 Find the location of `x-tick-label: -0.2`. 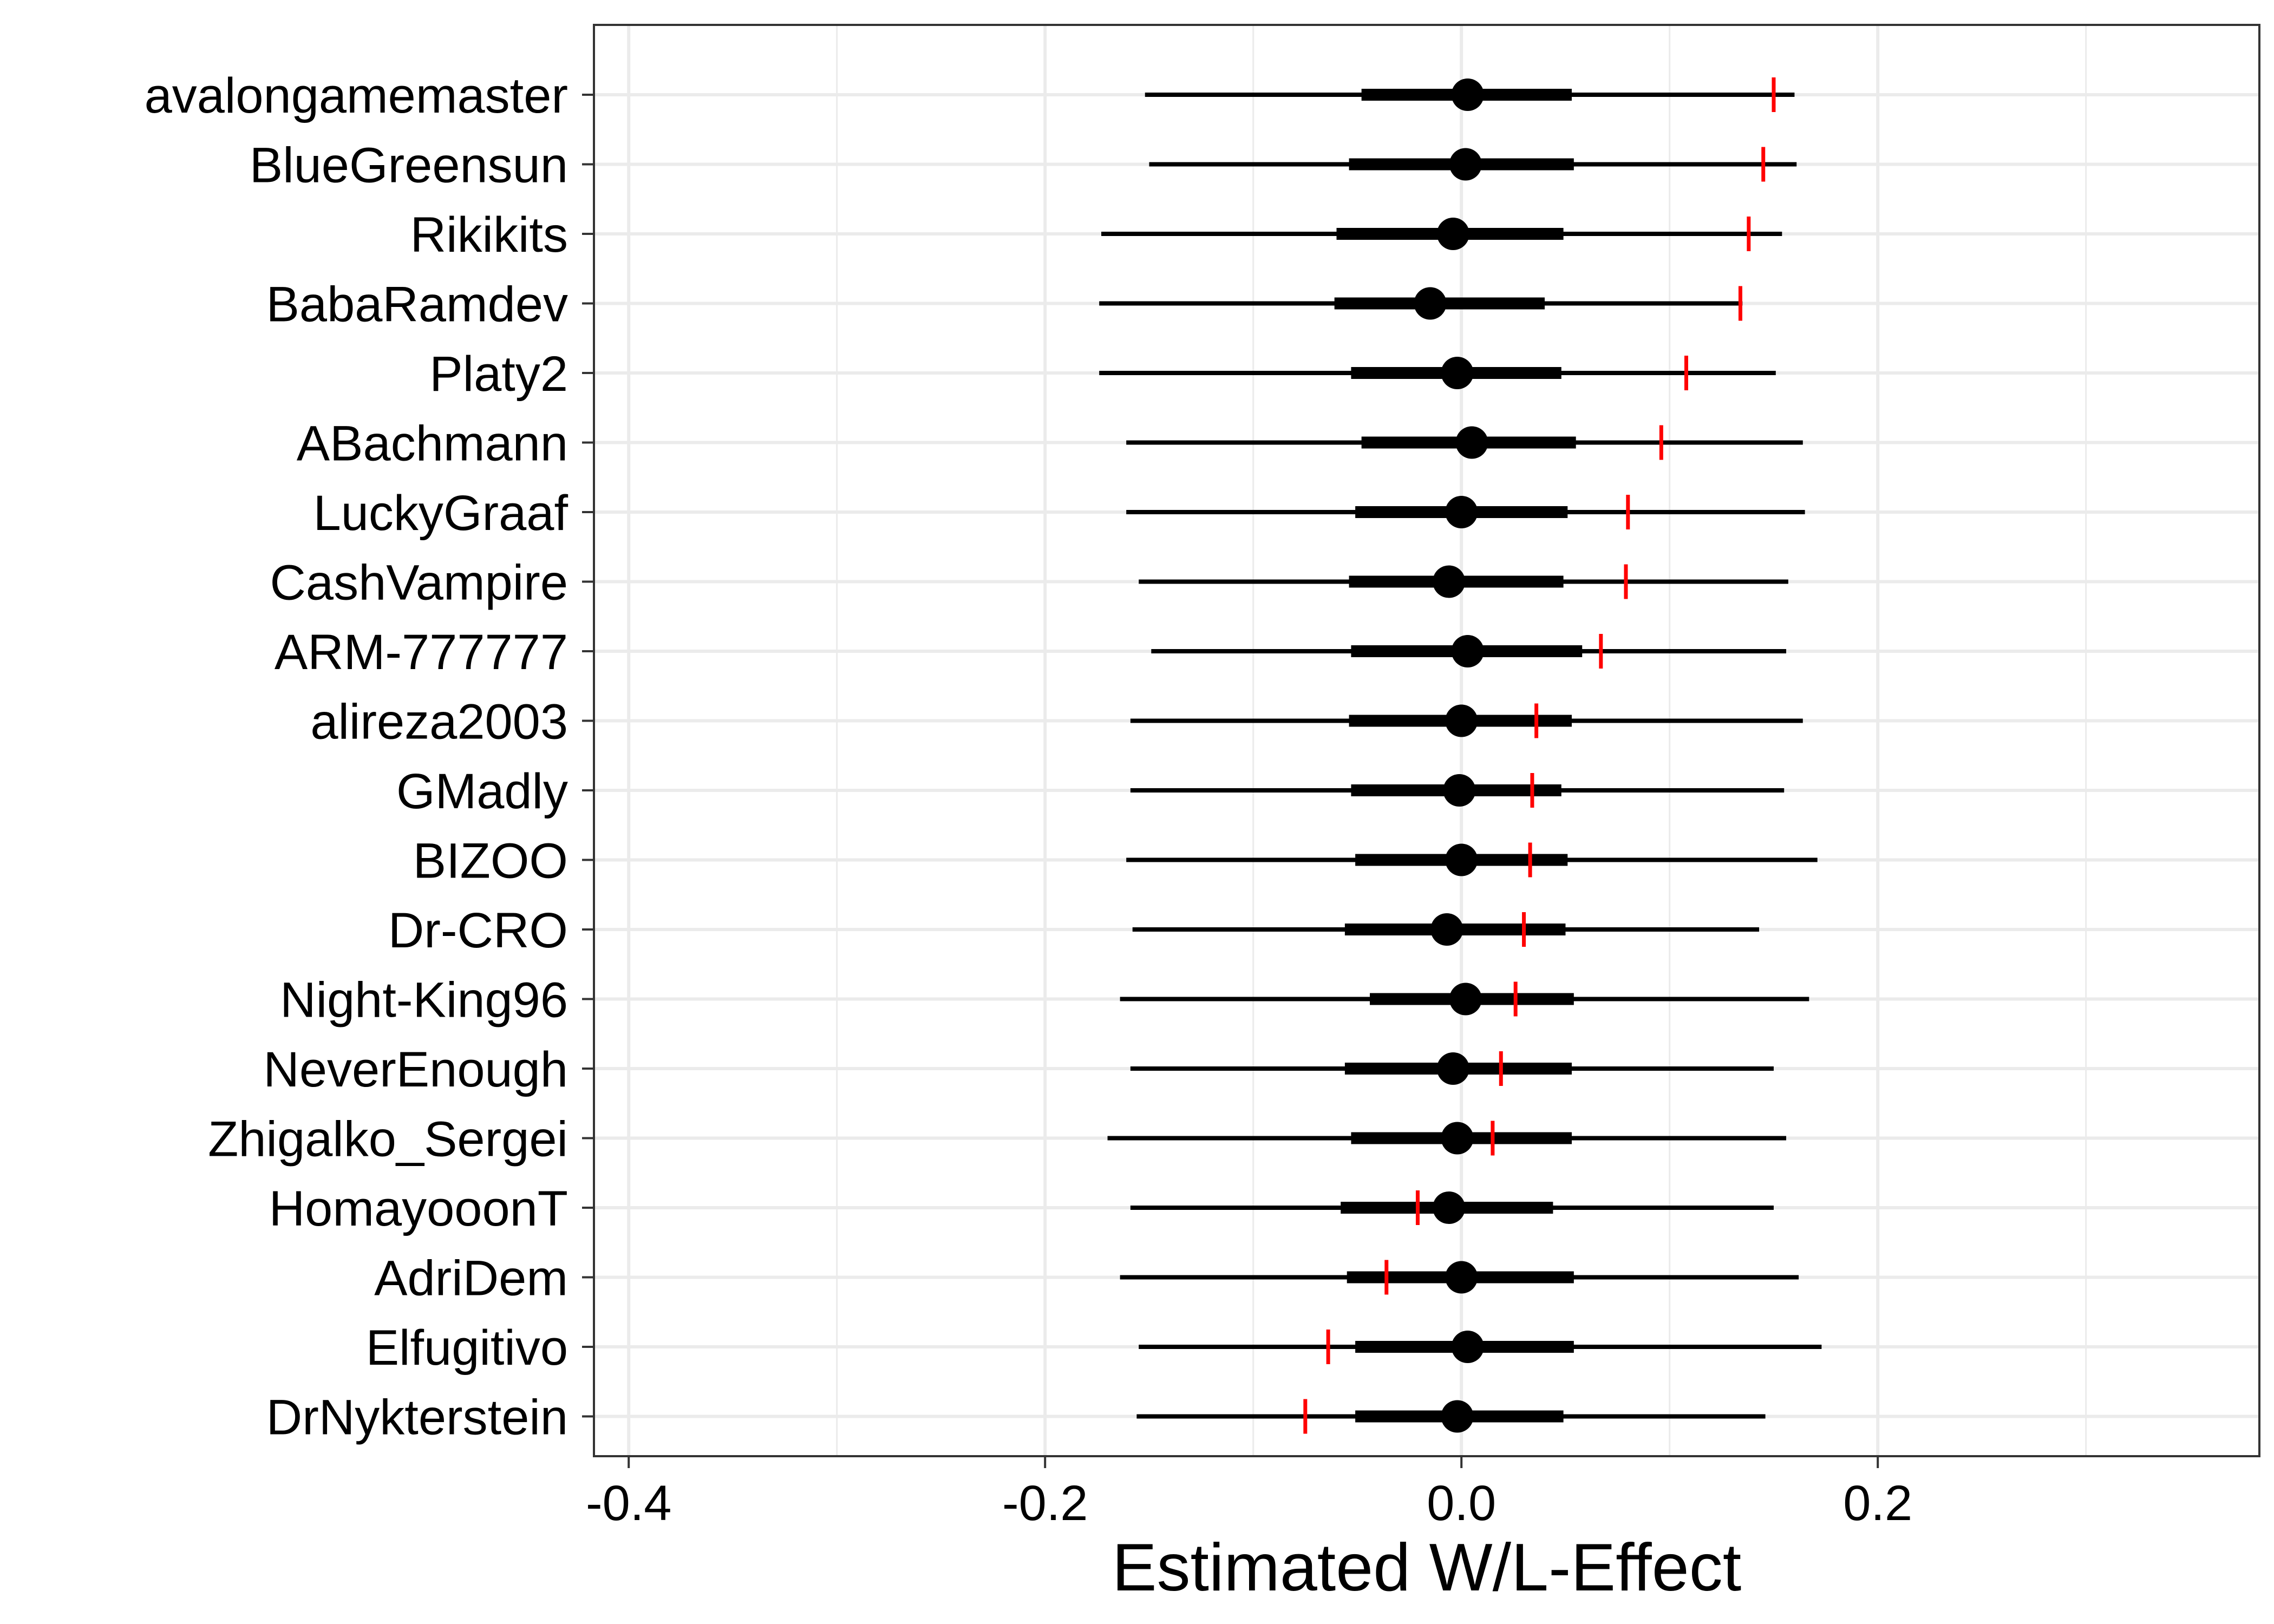

x-tick-label: -0.2 is located at coordinates (1045, 1503).